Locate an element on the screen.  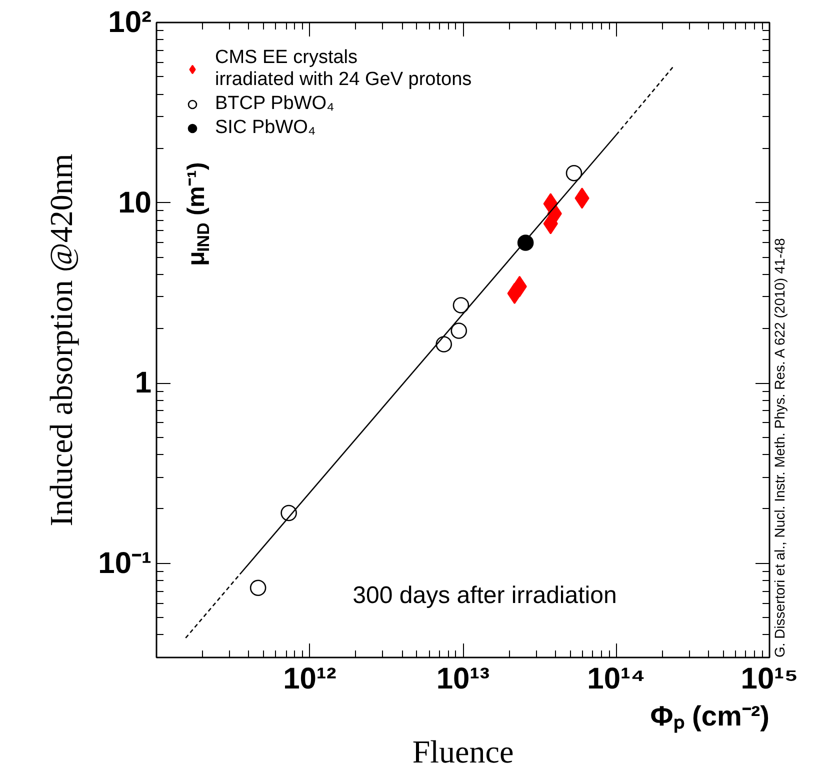
x-tick-label: 10¹⁵ is located at coordinates (769, 679).